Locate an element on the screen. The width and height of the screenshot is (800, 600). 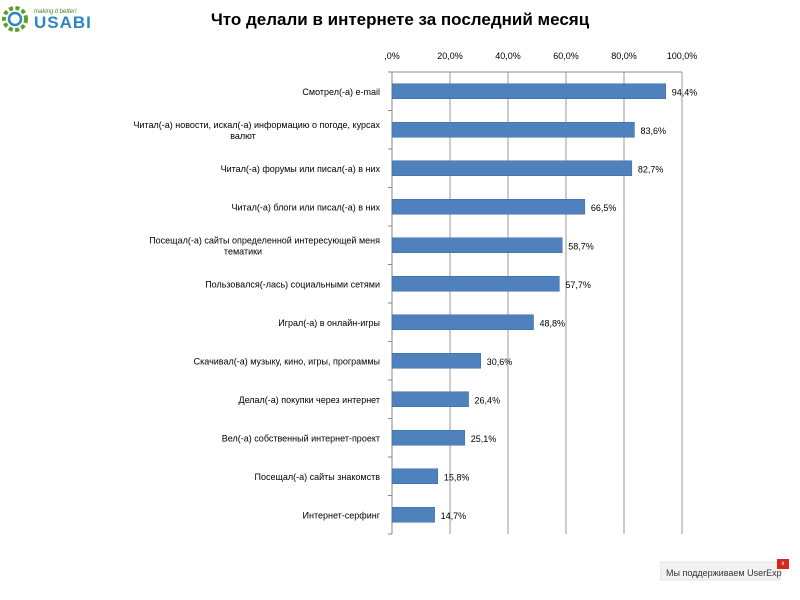
logo-brand: USABI is located at coordinates (63, 22).